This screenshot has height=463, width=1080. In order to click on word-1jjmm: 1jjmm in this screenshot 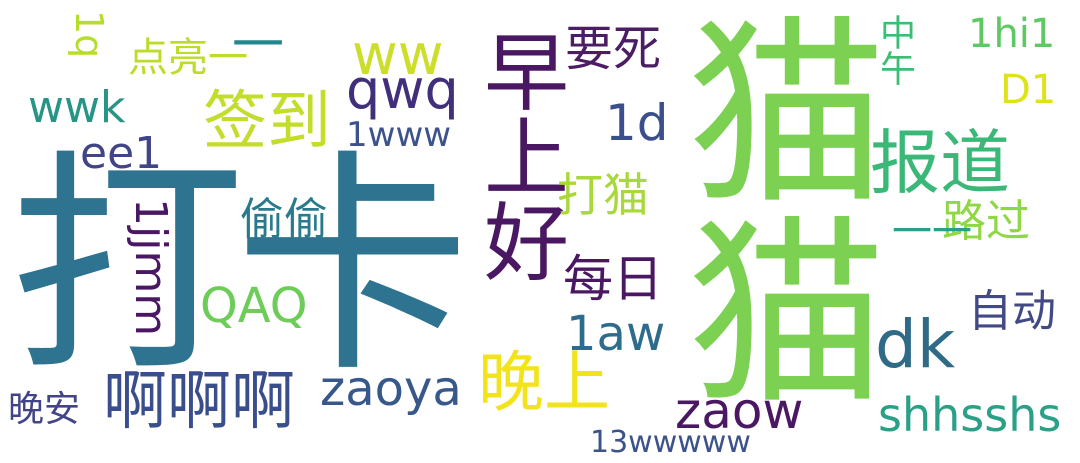, I will do `click(150, 267)`.